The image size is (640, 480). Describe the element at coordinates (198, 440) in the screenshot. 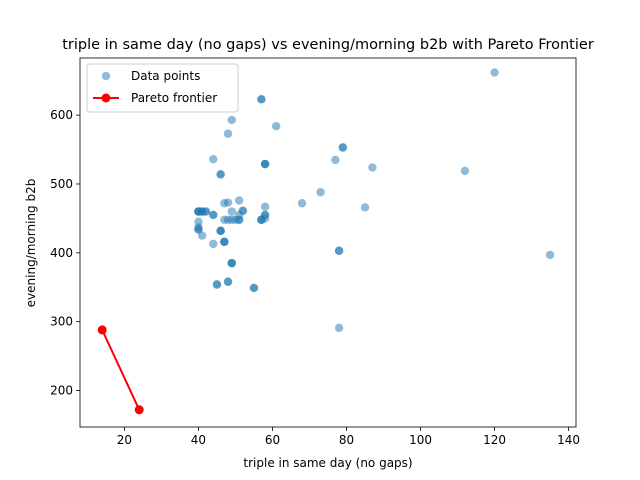

I see `x-tick-label: 40` at that location.